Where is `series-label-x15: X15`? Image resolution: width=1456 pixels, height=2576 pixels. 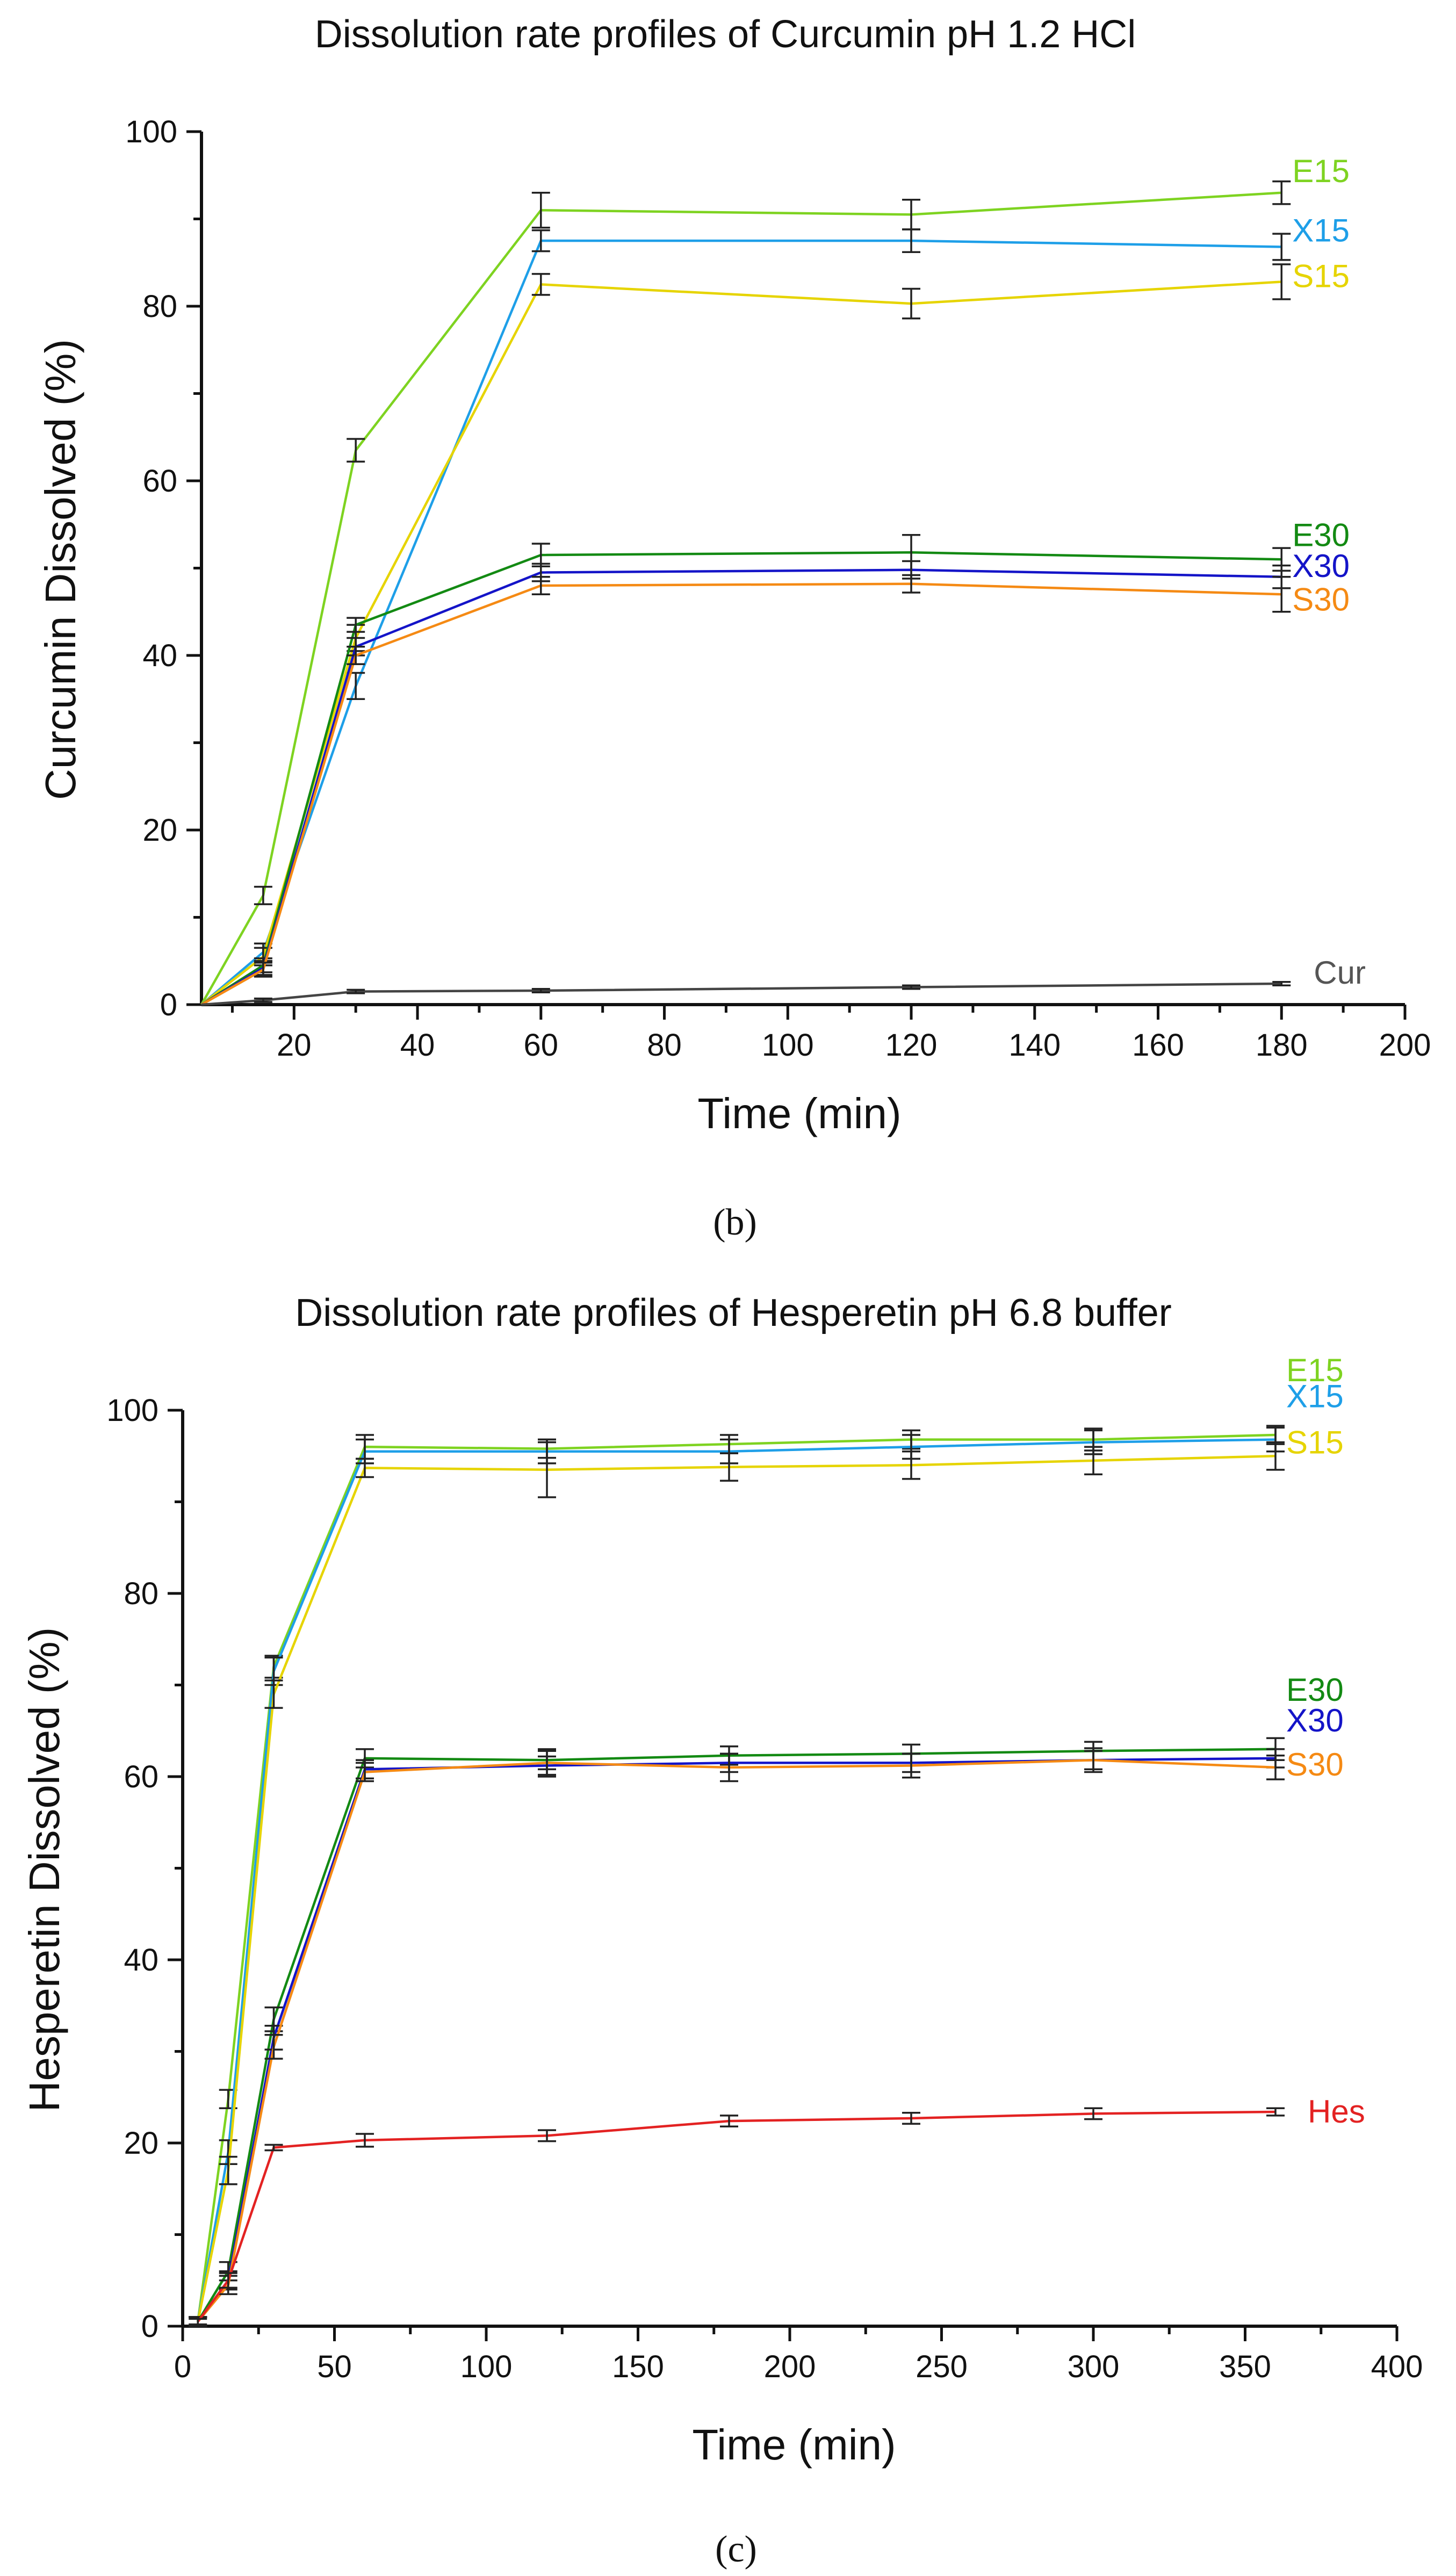 series-label-x15: X15 is located at coordinates (1321, 231).